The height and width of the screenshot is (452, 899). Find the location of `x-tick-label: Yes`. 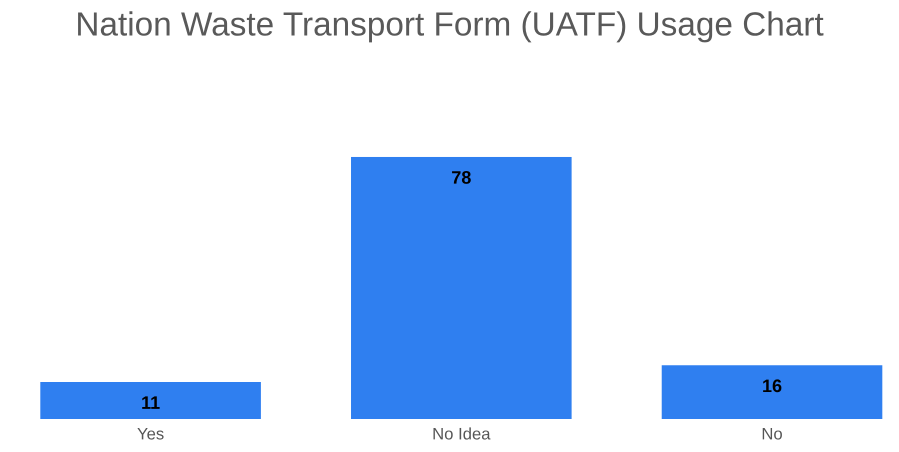

x-tick-label: Yes is located at coordinates (150, 434).